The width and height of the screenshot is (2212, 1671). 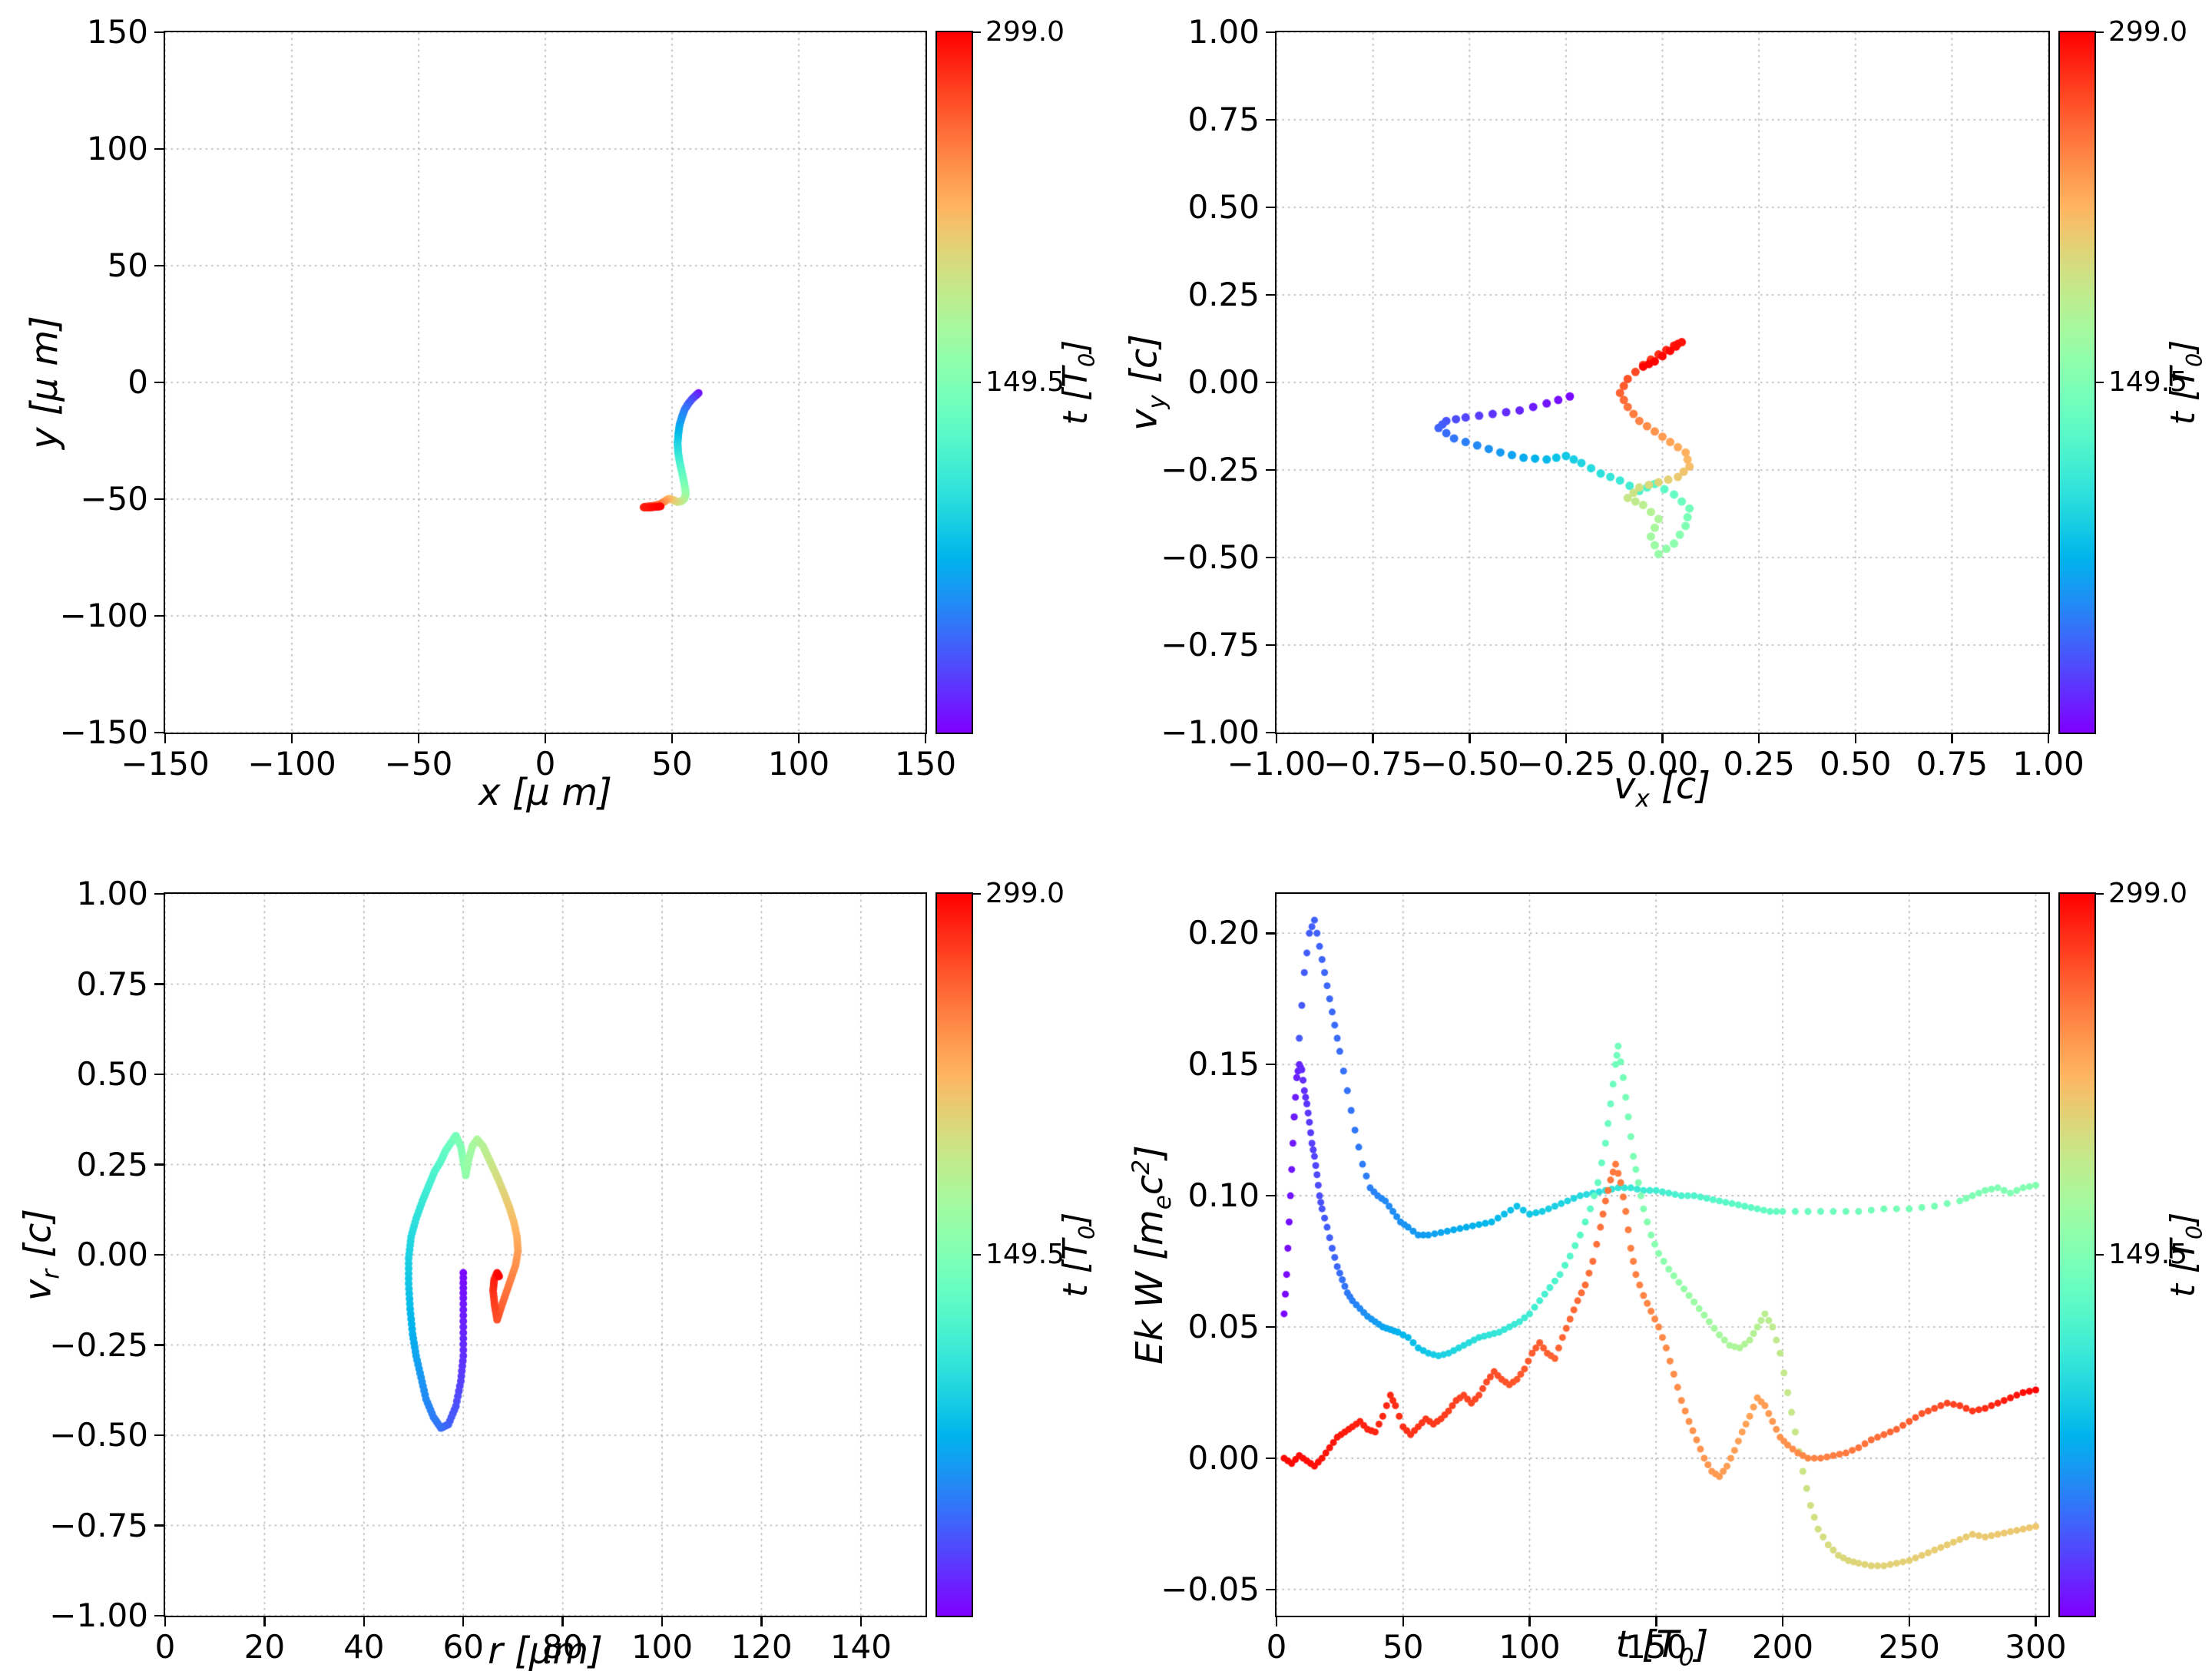 I want to click on cb2-post: ], so click(x=2184, y=346).